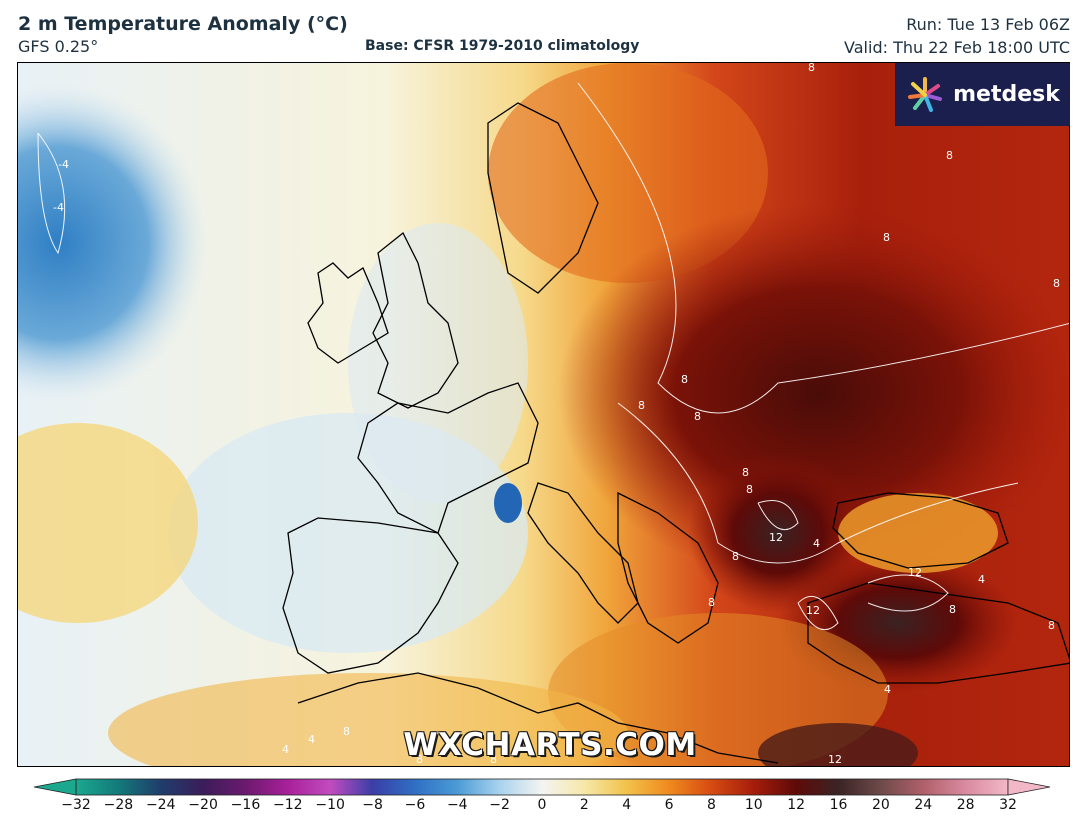  Describe the element at coordinates (938, 633) in the screenshot. I see `turkey-coast` at that location.